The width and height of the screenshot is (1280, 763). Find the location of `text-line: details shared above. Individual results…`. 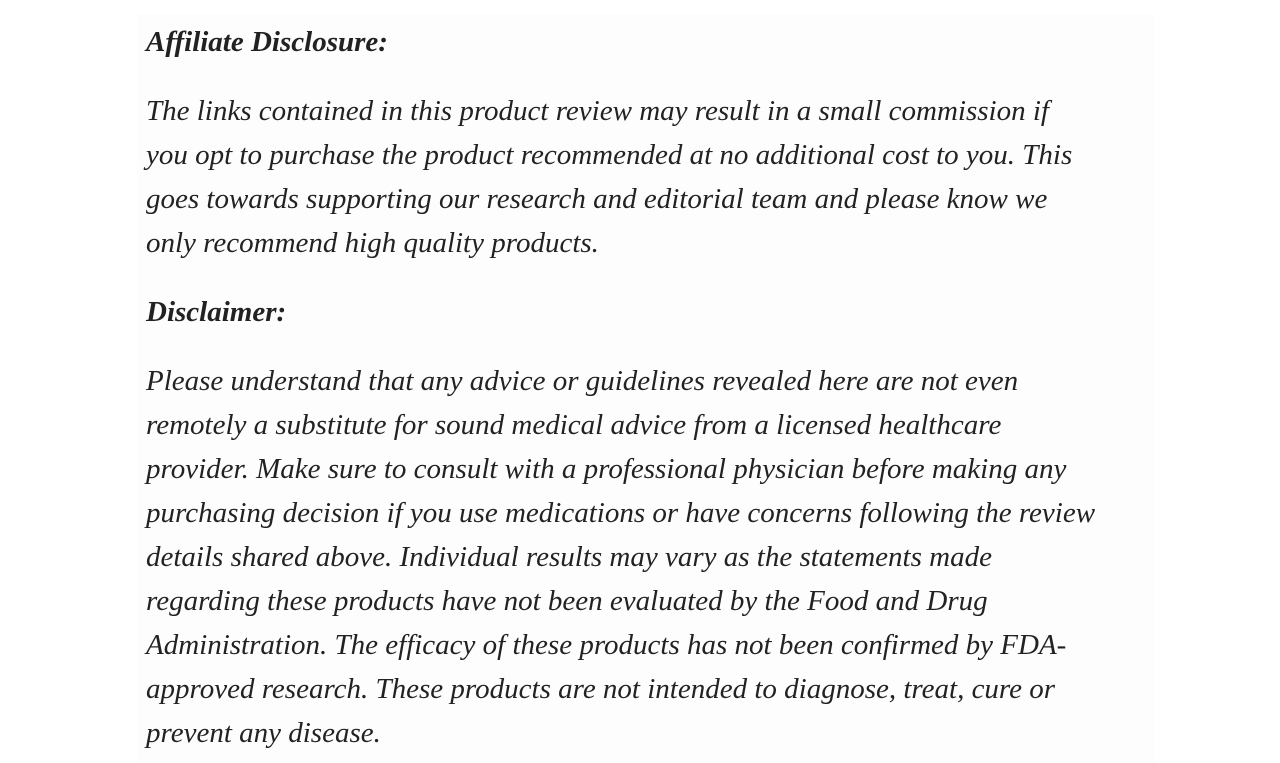

text-line: details shared above. Individual results… is located at coordinates (569, 557).